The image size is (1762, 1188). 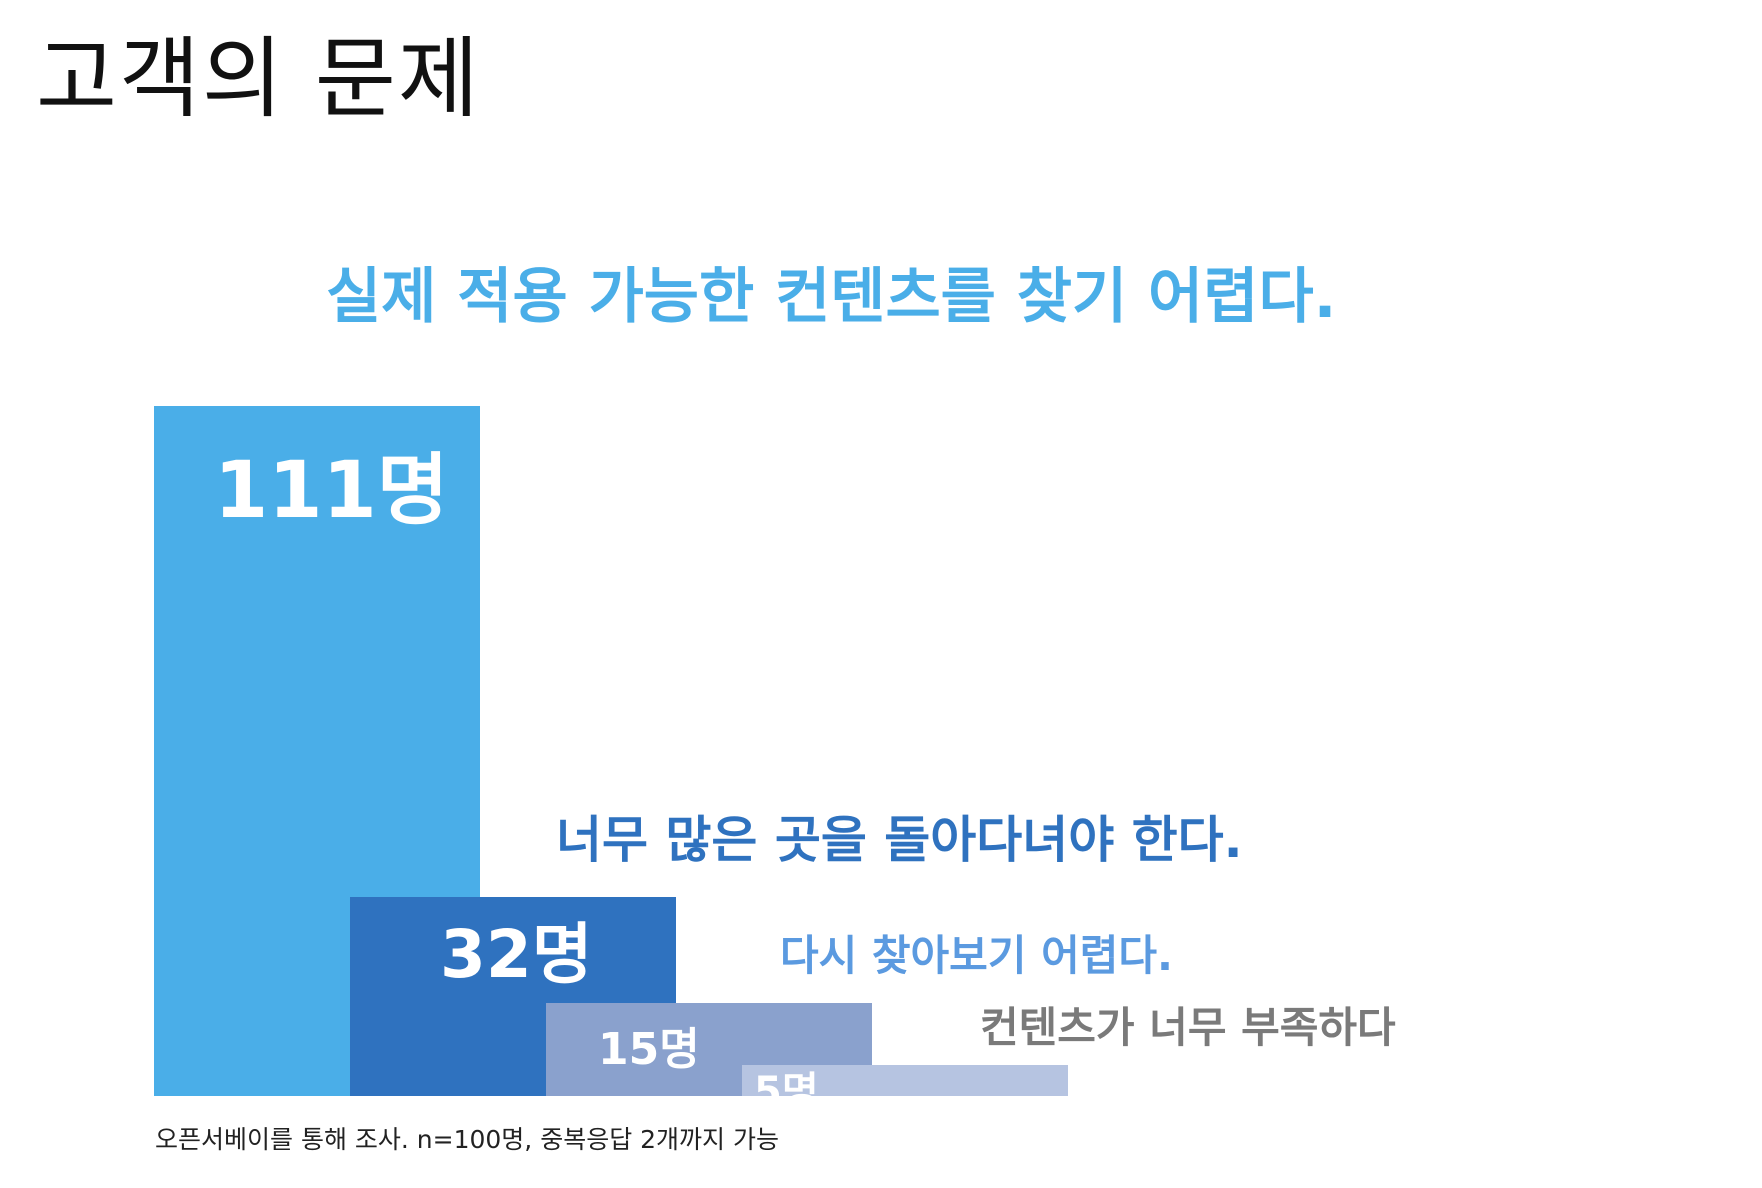 What do you see at coordinates (516, 955) in the screenshot?
I see `bar-value-label-2: 32명` at bounding box center [516, 955].